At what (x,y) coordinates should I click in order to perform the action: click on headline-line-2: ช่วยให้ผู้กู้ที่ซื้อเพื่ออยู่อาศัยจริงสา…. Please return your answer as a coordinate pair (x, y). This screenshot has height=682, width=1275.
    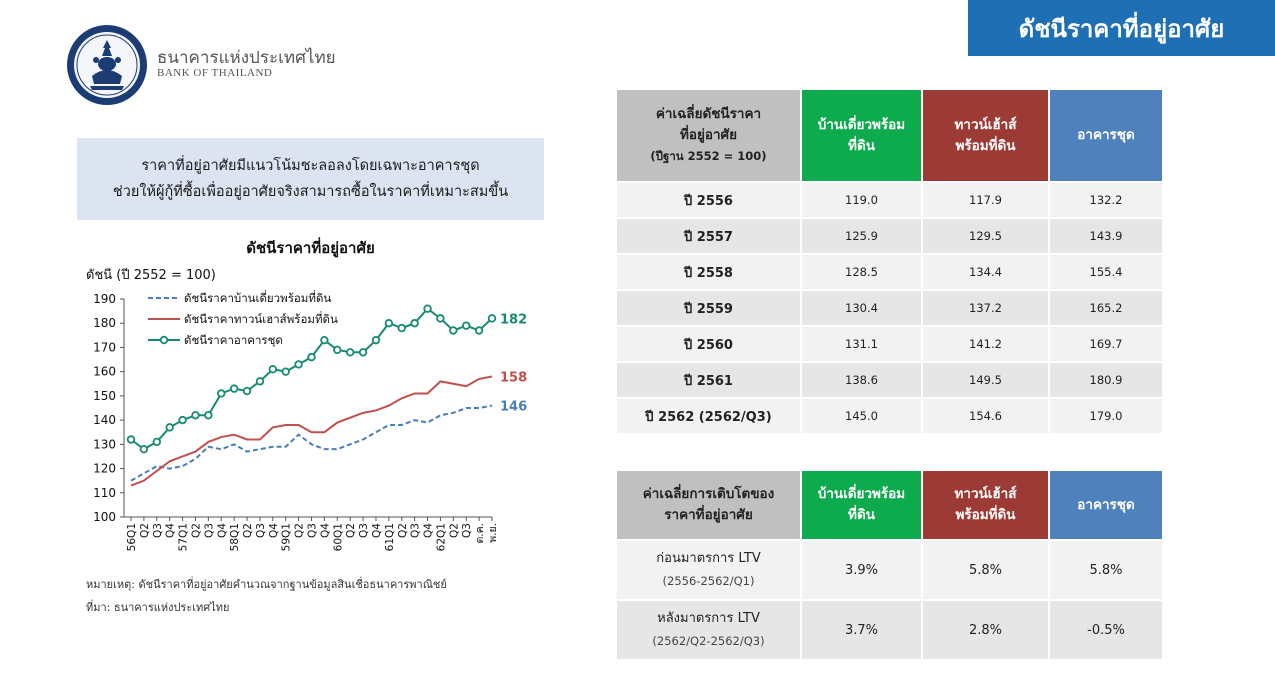
    Looking at the image, I should click on (310, 192).